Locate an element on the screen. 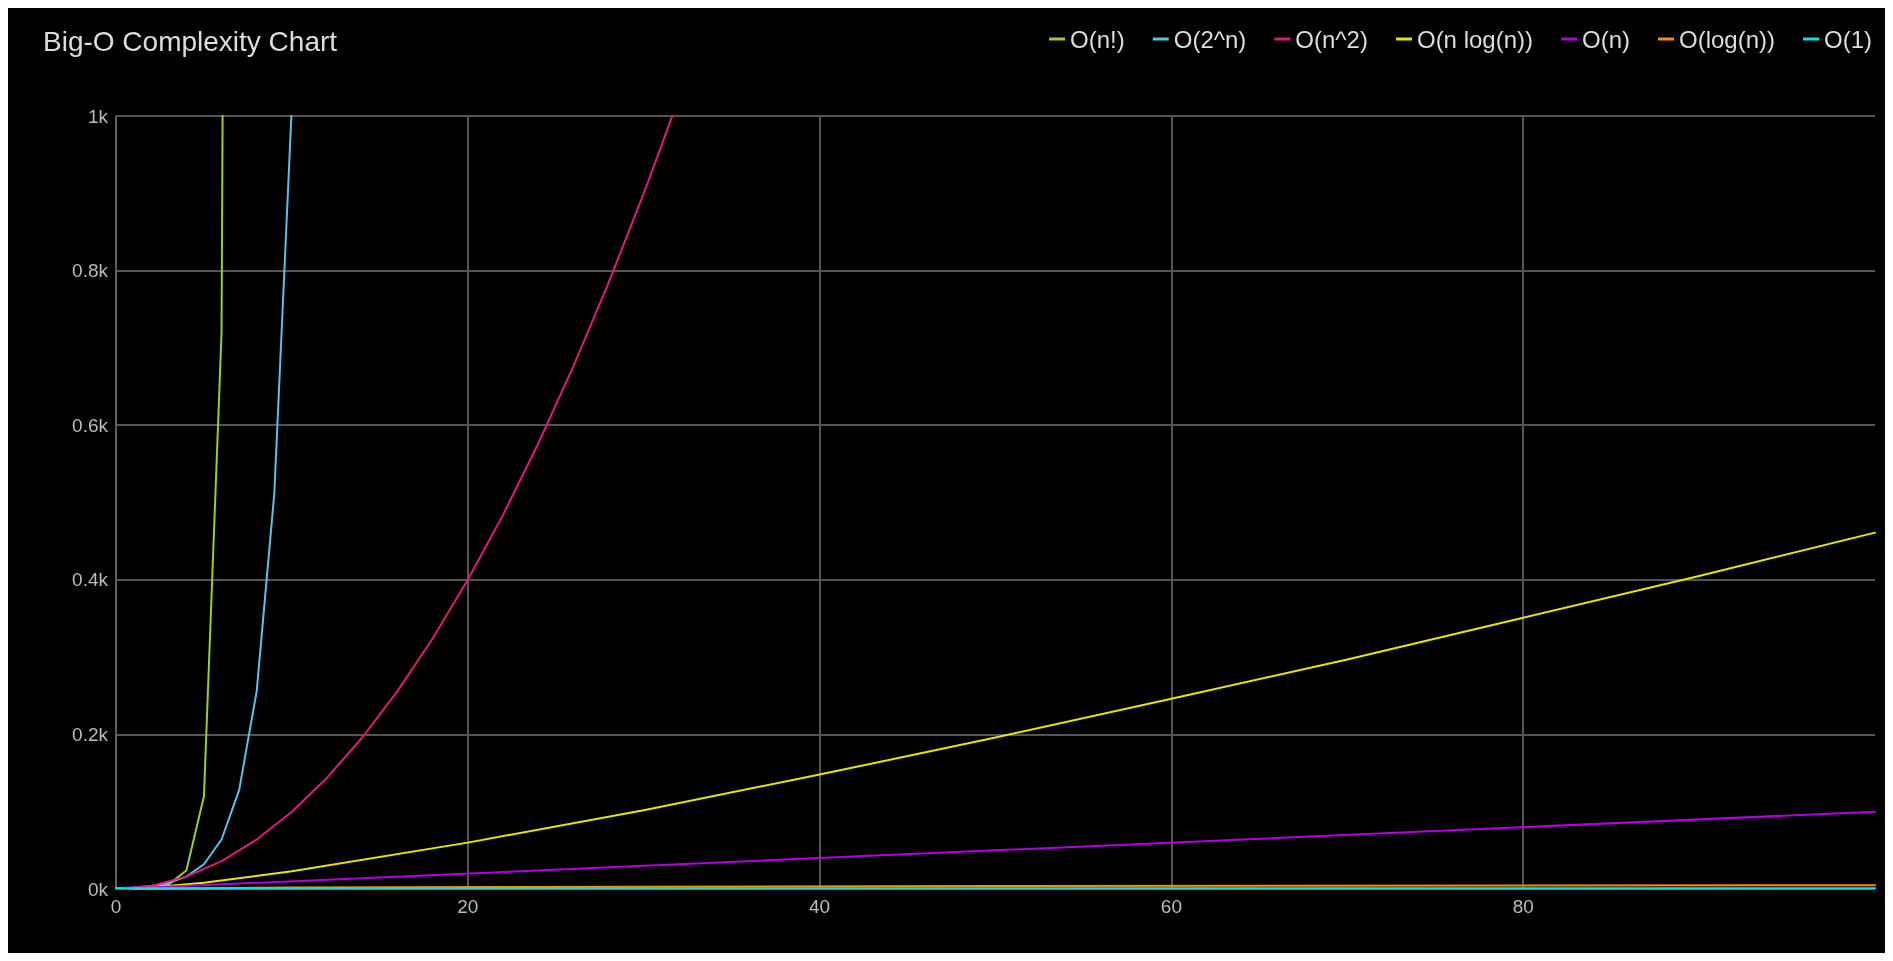 This screenshot has height=961, width=1893. legend-label: O(n) is located at coordinates (1605, 39).